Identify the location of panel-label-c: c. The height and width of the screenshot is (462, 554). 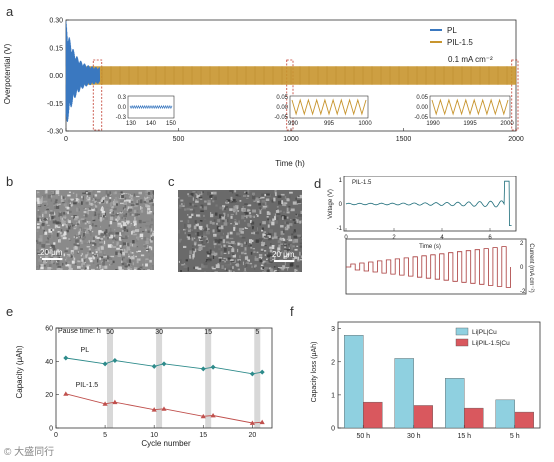
(171, 181).